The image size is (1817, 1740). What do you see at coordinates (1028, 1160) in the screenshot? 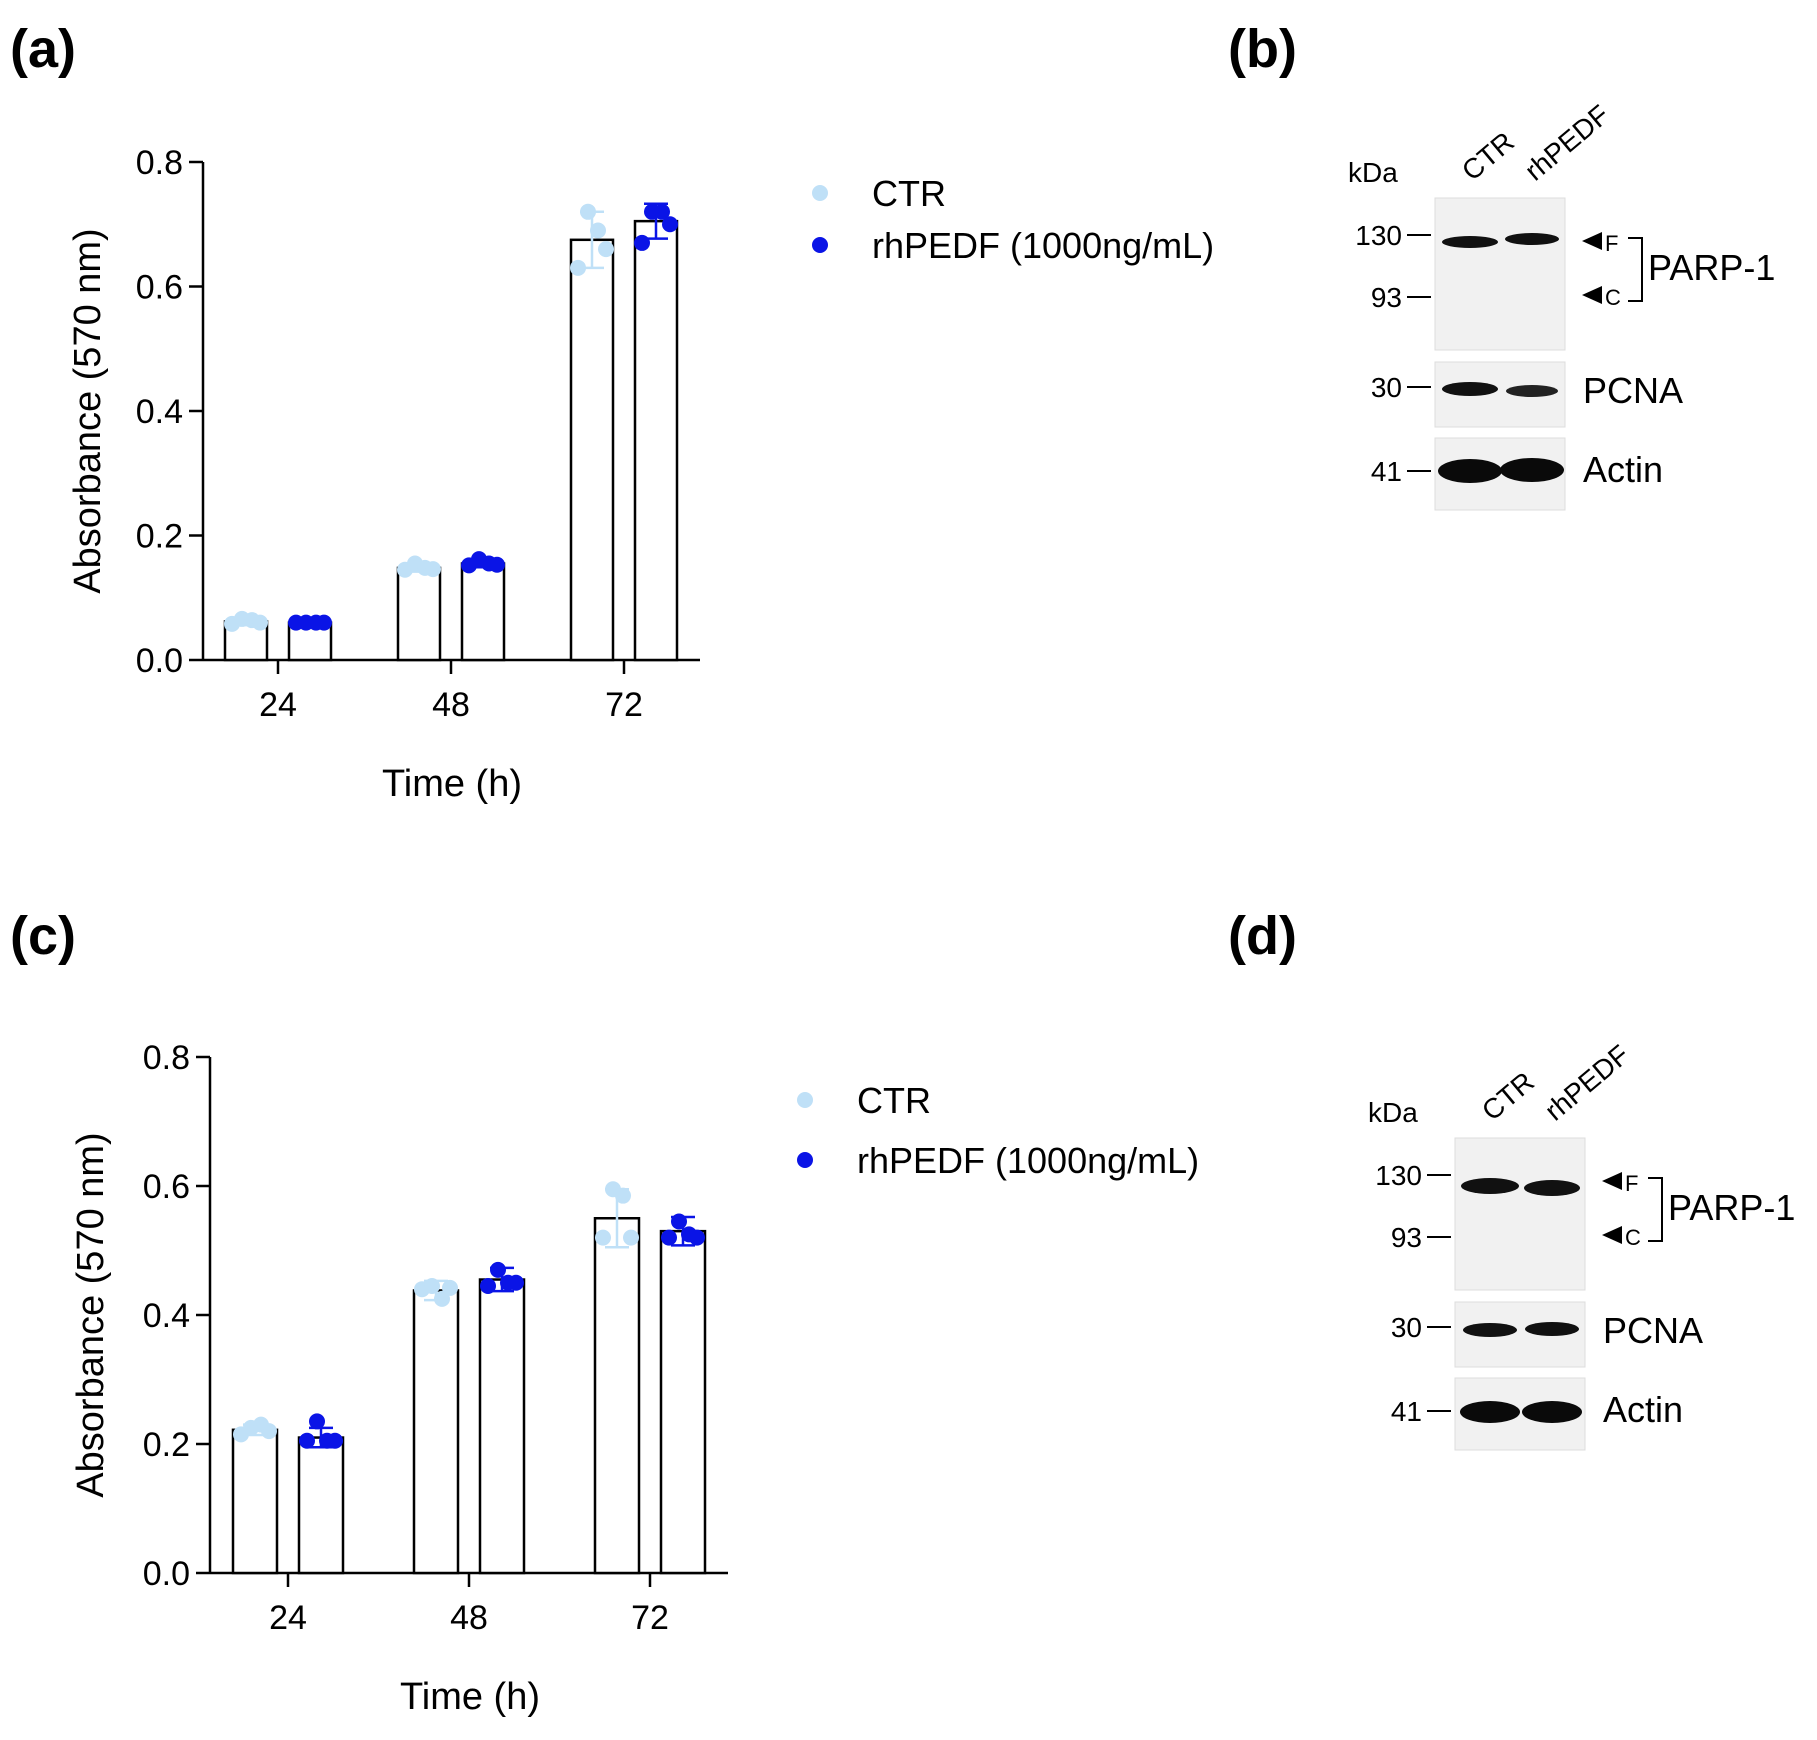
I see `legend-label-rhpedf: rhPEDF (1000ng/mL)` at bounding box center [1028, 1160].